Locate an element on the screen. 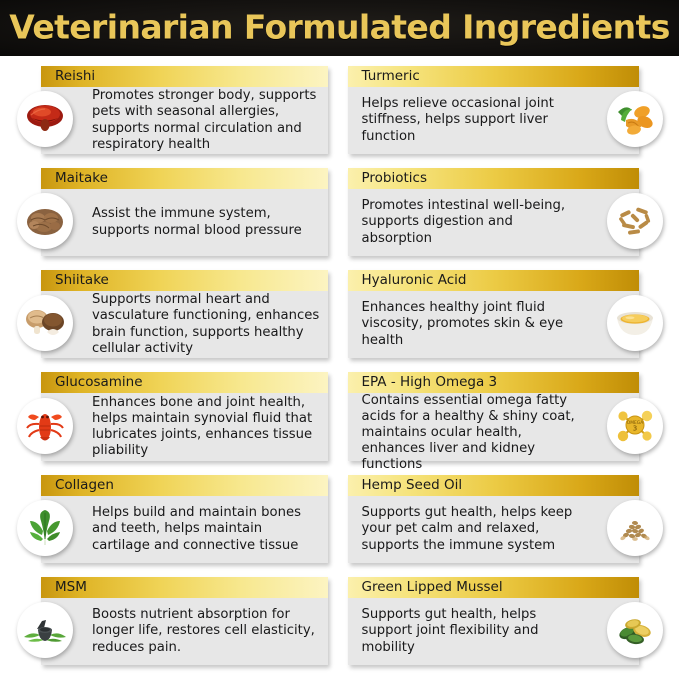 This screenshot has height=675, width=679. card-header: EPA - High Omega 3 is located at coordinates (494, 382).